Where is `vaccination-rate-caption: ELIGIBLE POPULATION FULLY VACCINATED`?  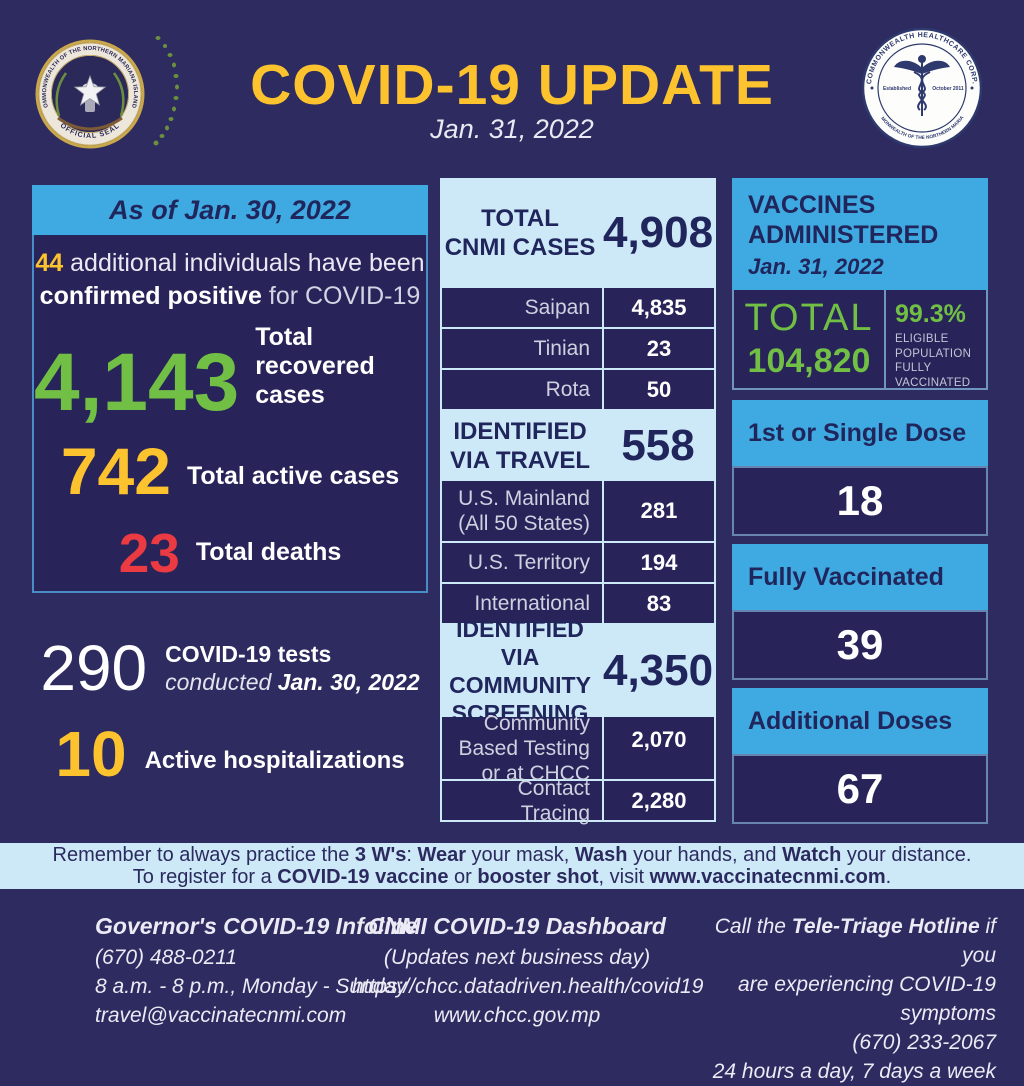 vaccination-rate-caption: ELIGIBLE POPULATION FULLY VACCINATED is located at coordinates (933, 361).